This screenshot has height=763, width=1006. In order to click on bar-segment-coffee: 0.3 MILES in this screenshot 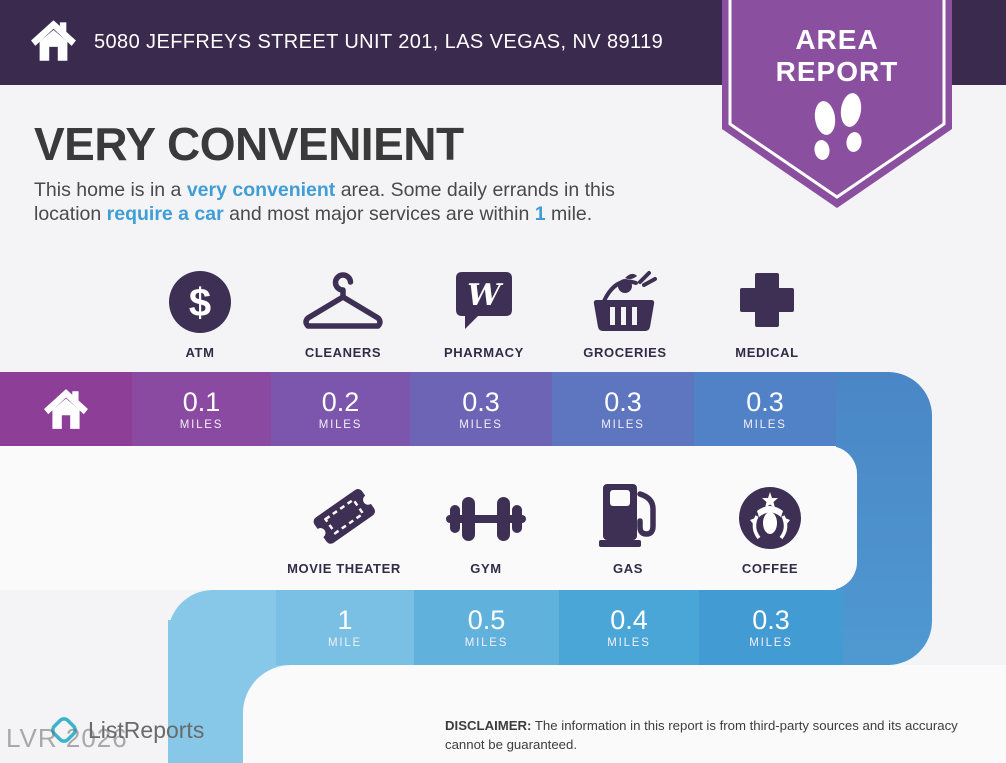, I will do `click(771, 627)`.